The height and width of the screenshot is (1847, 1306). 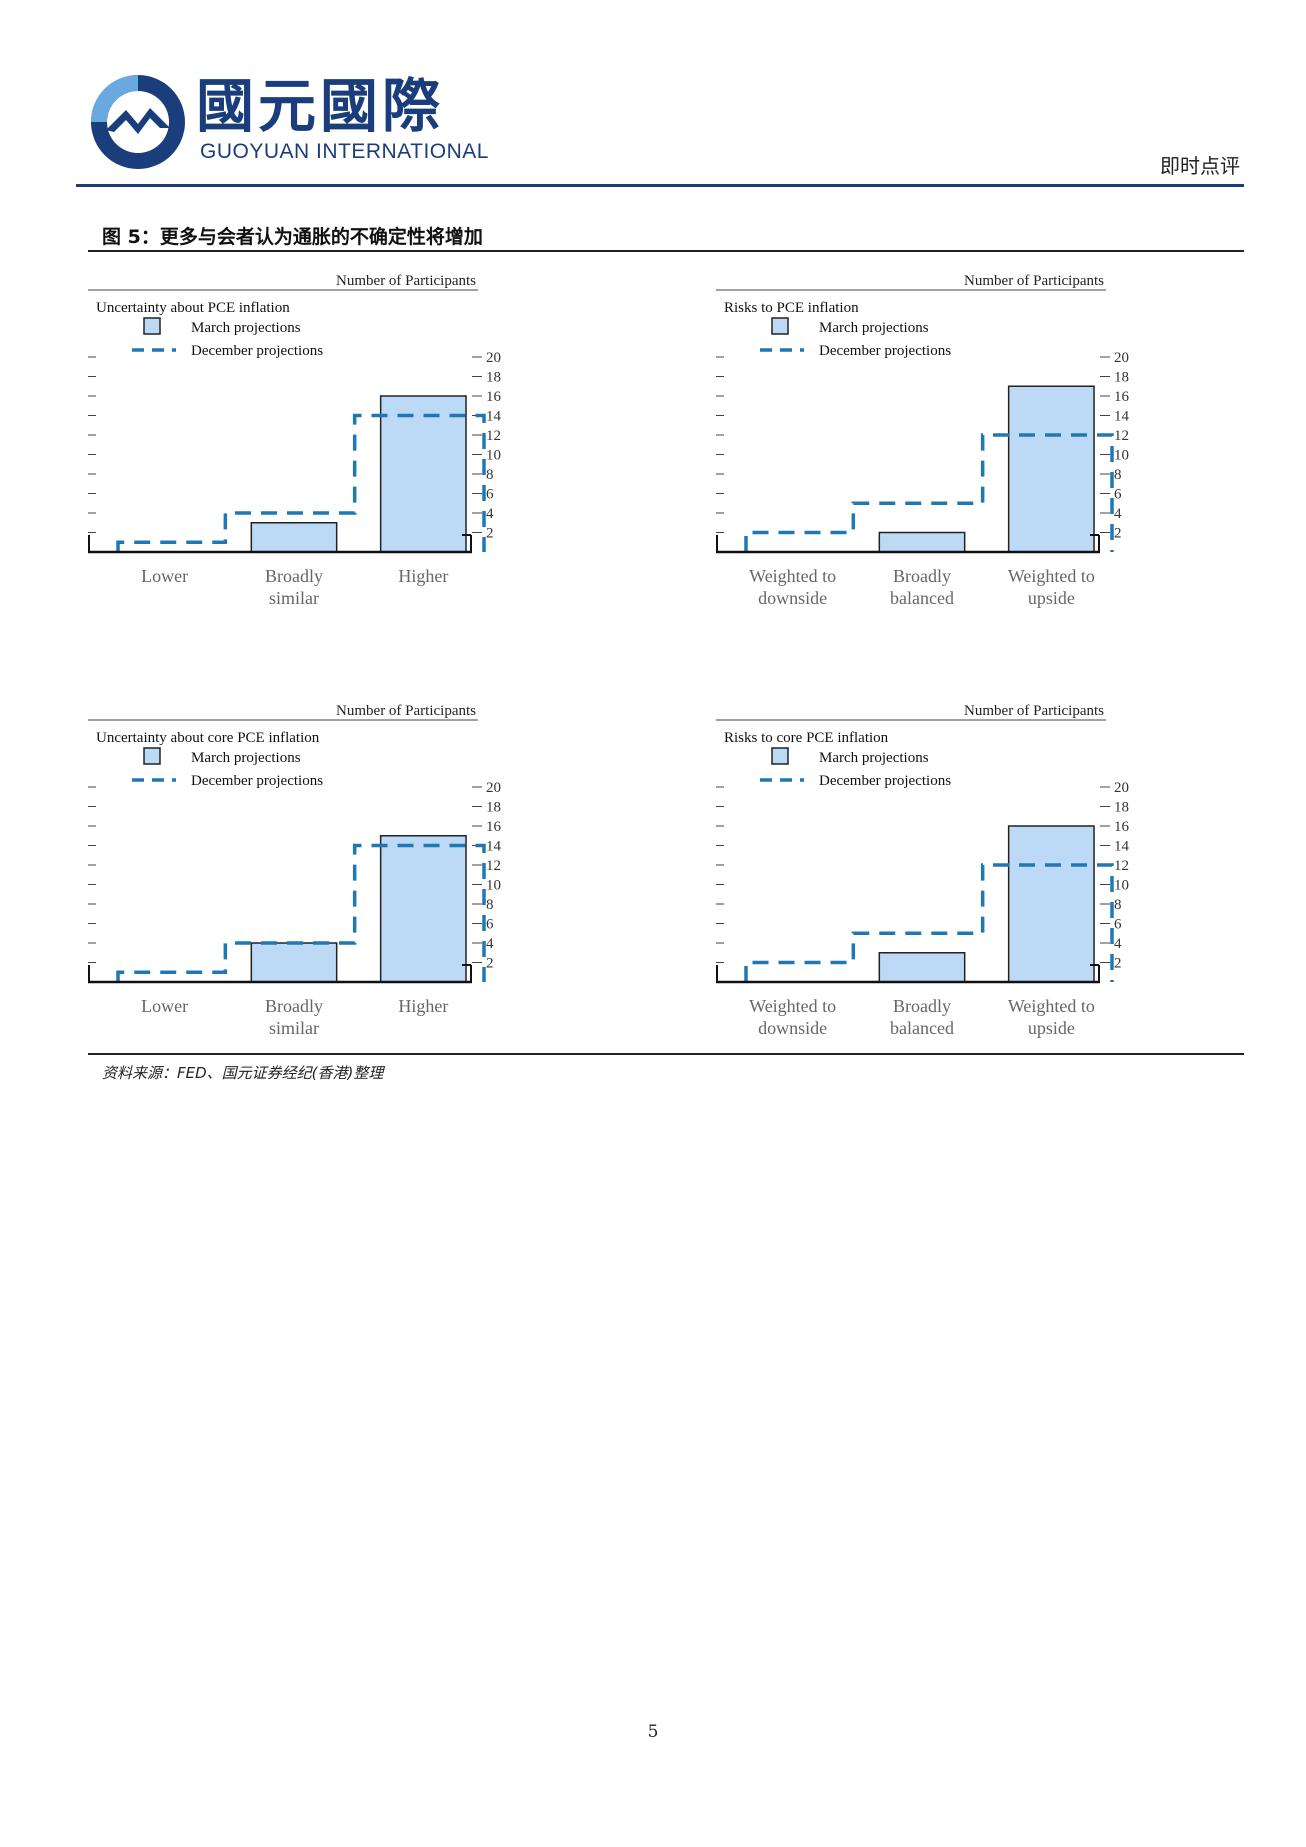 What do you see at coordinates (1200, 166) in the screenshot?
I see `report-type-label: 即时点评` at bounding box center [1200, 166].